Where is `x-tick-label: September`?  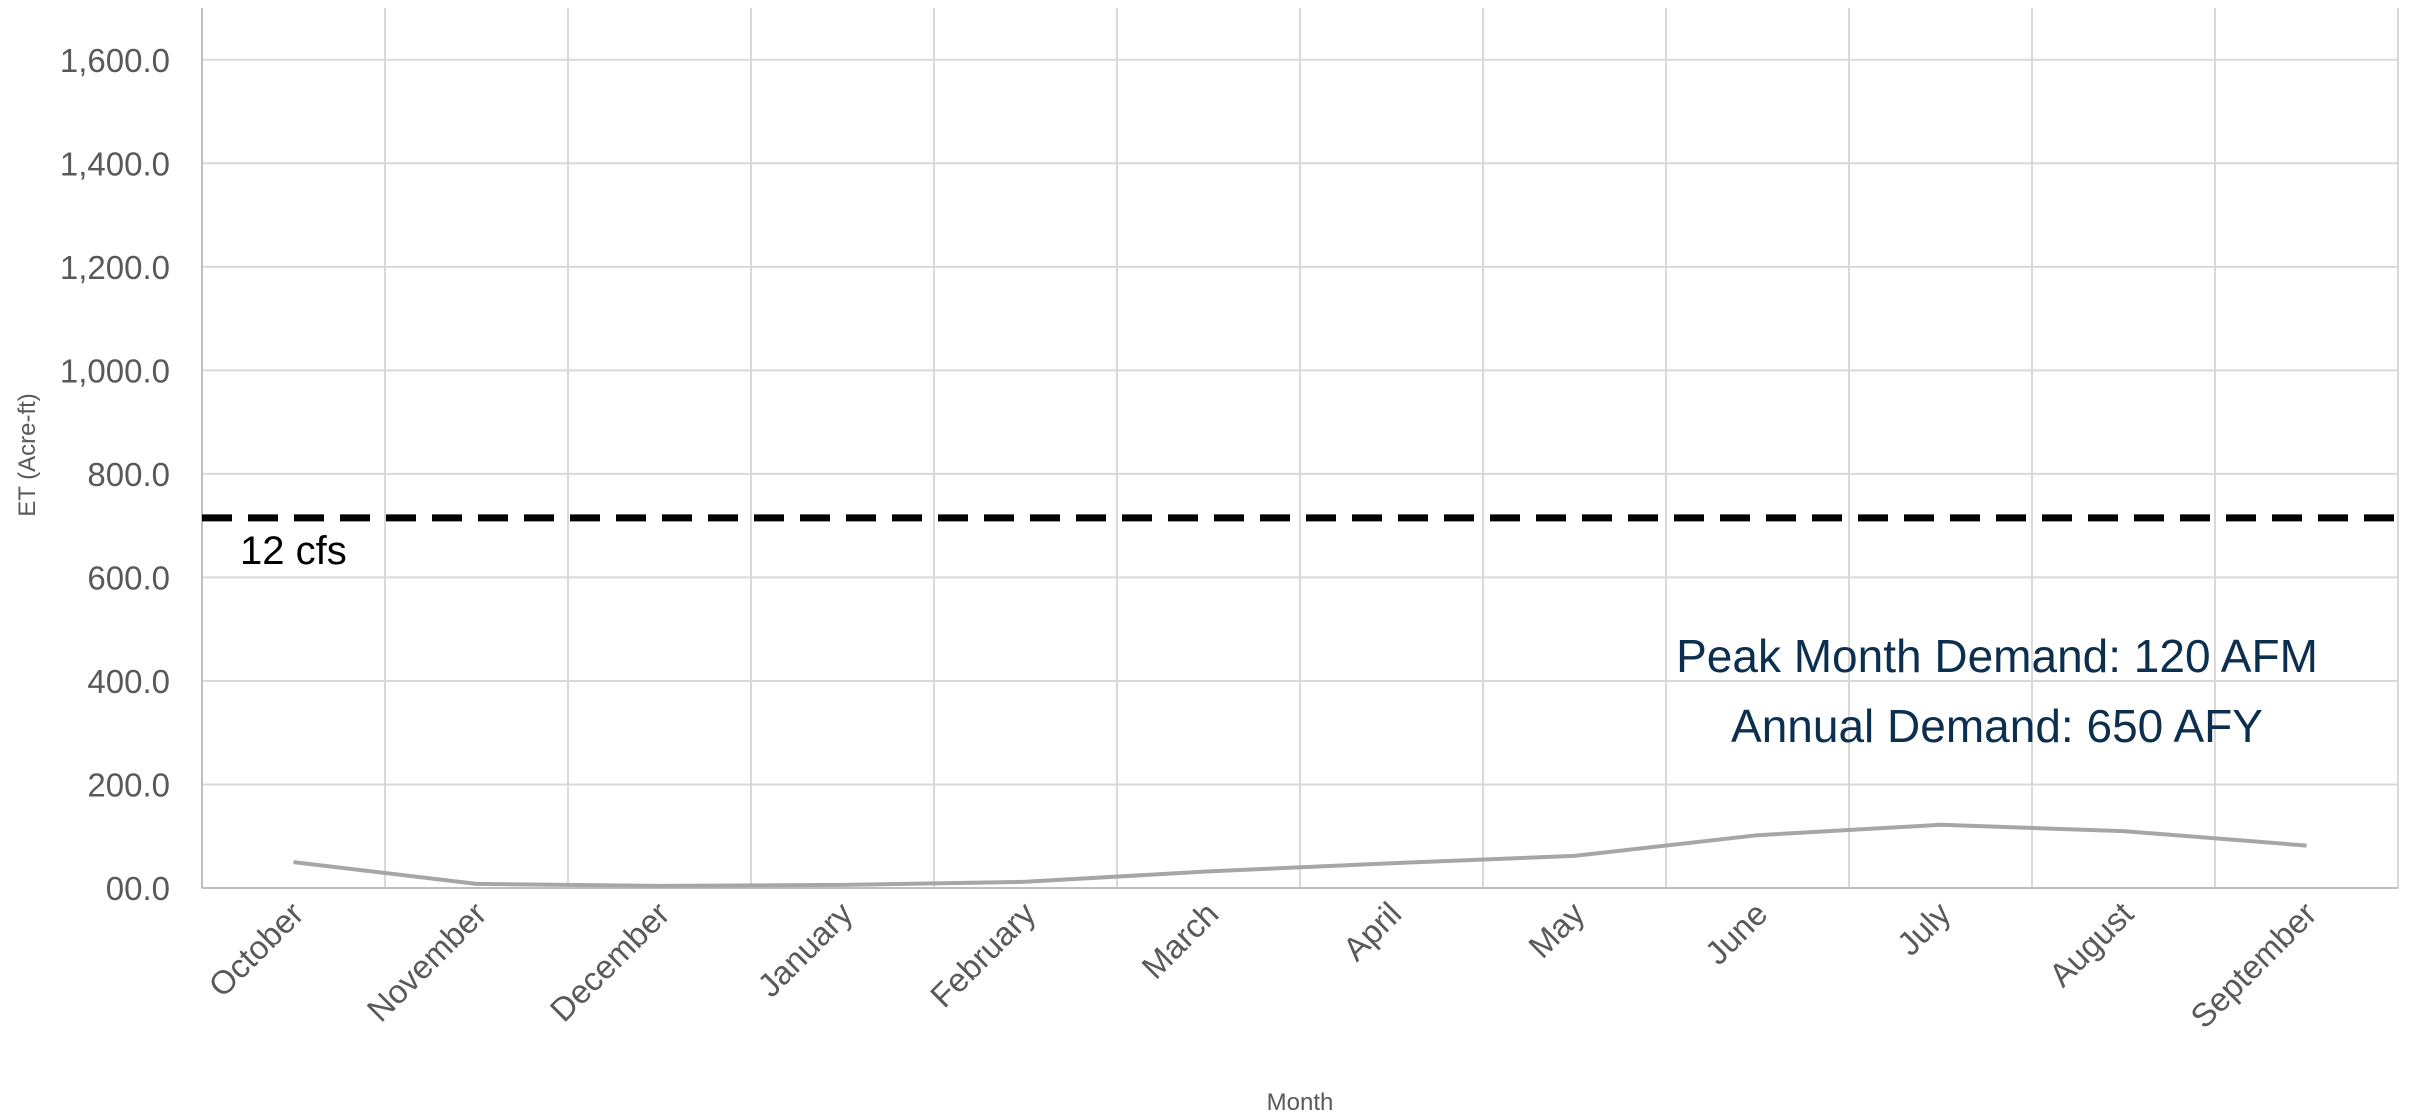
x-tick-label: September is located at coordinates (2253, 965).